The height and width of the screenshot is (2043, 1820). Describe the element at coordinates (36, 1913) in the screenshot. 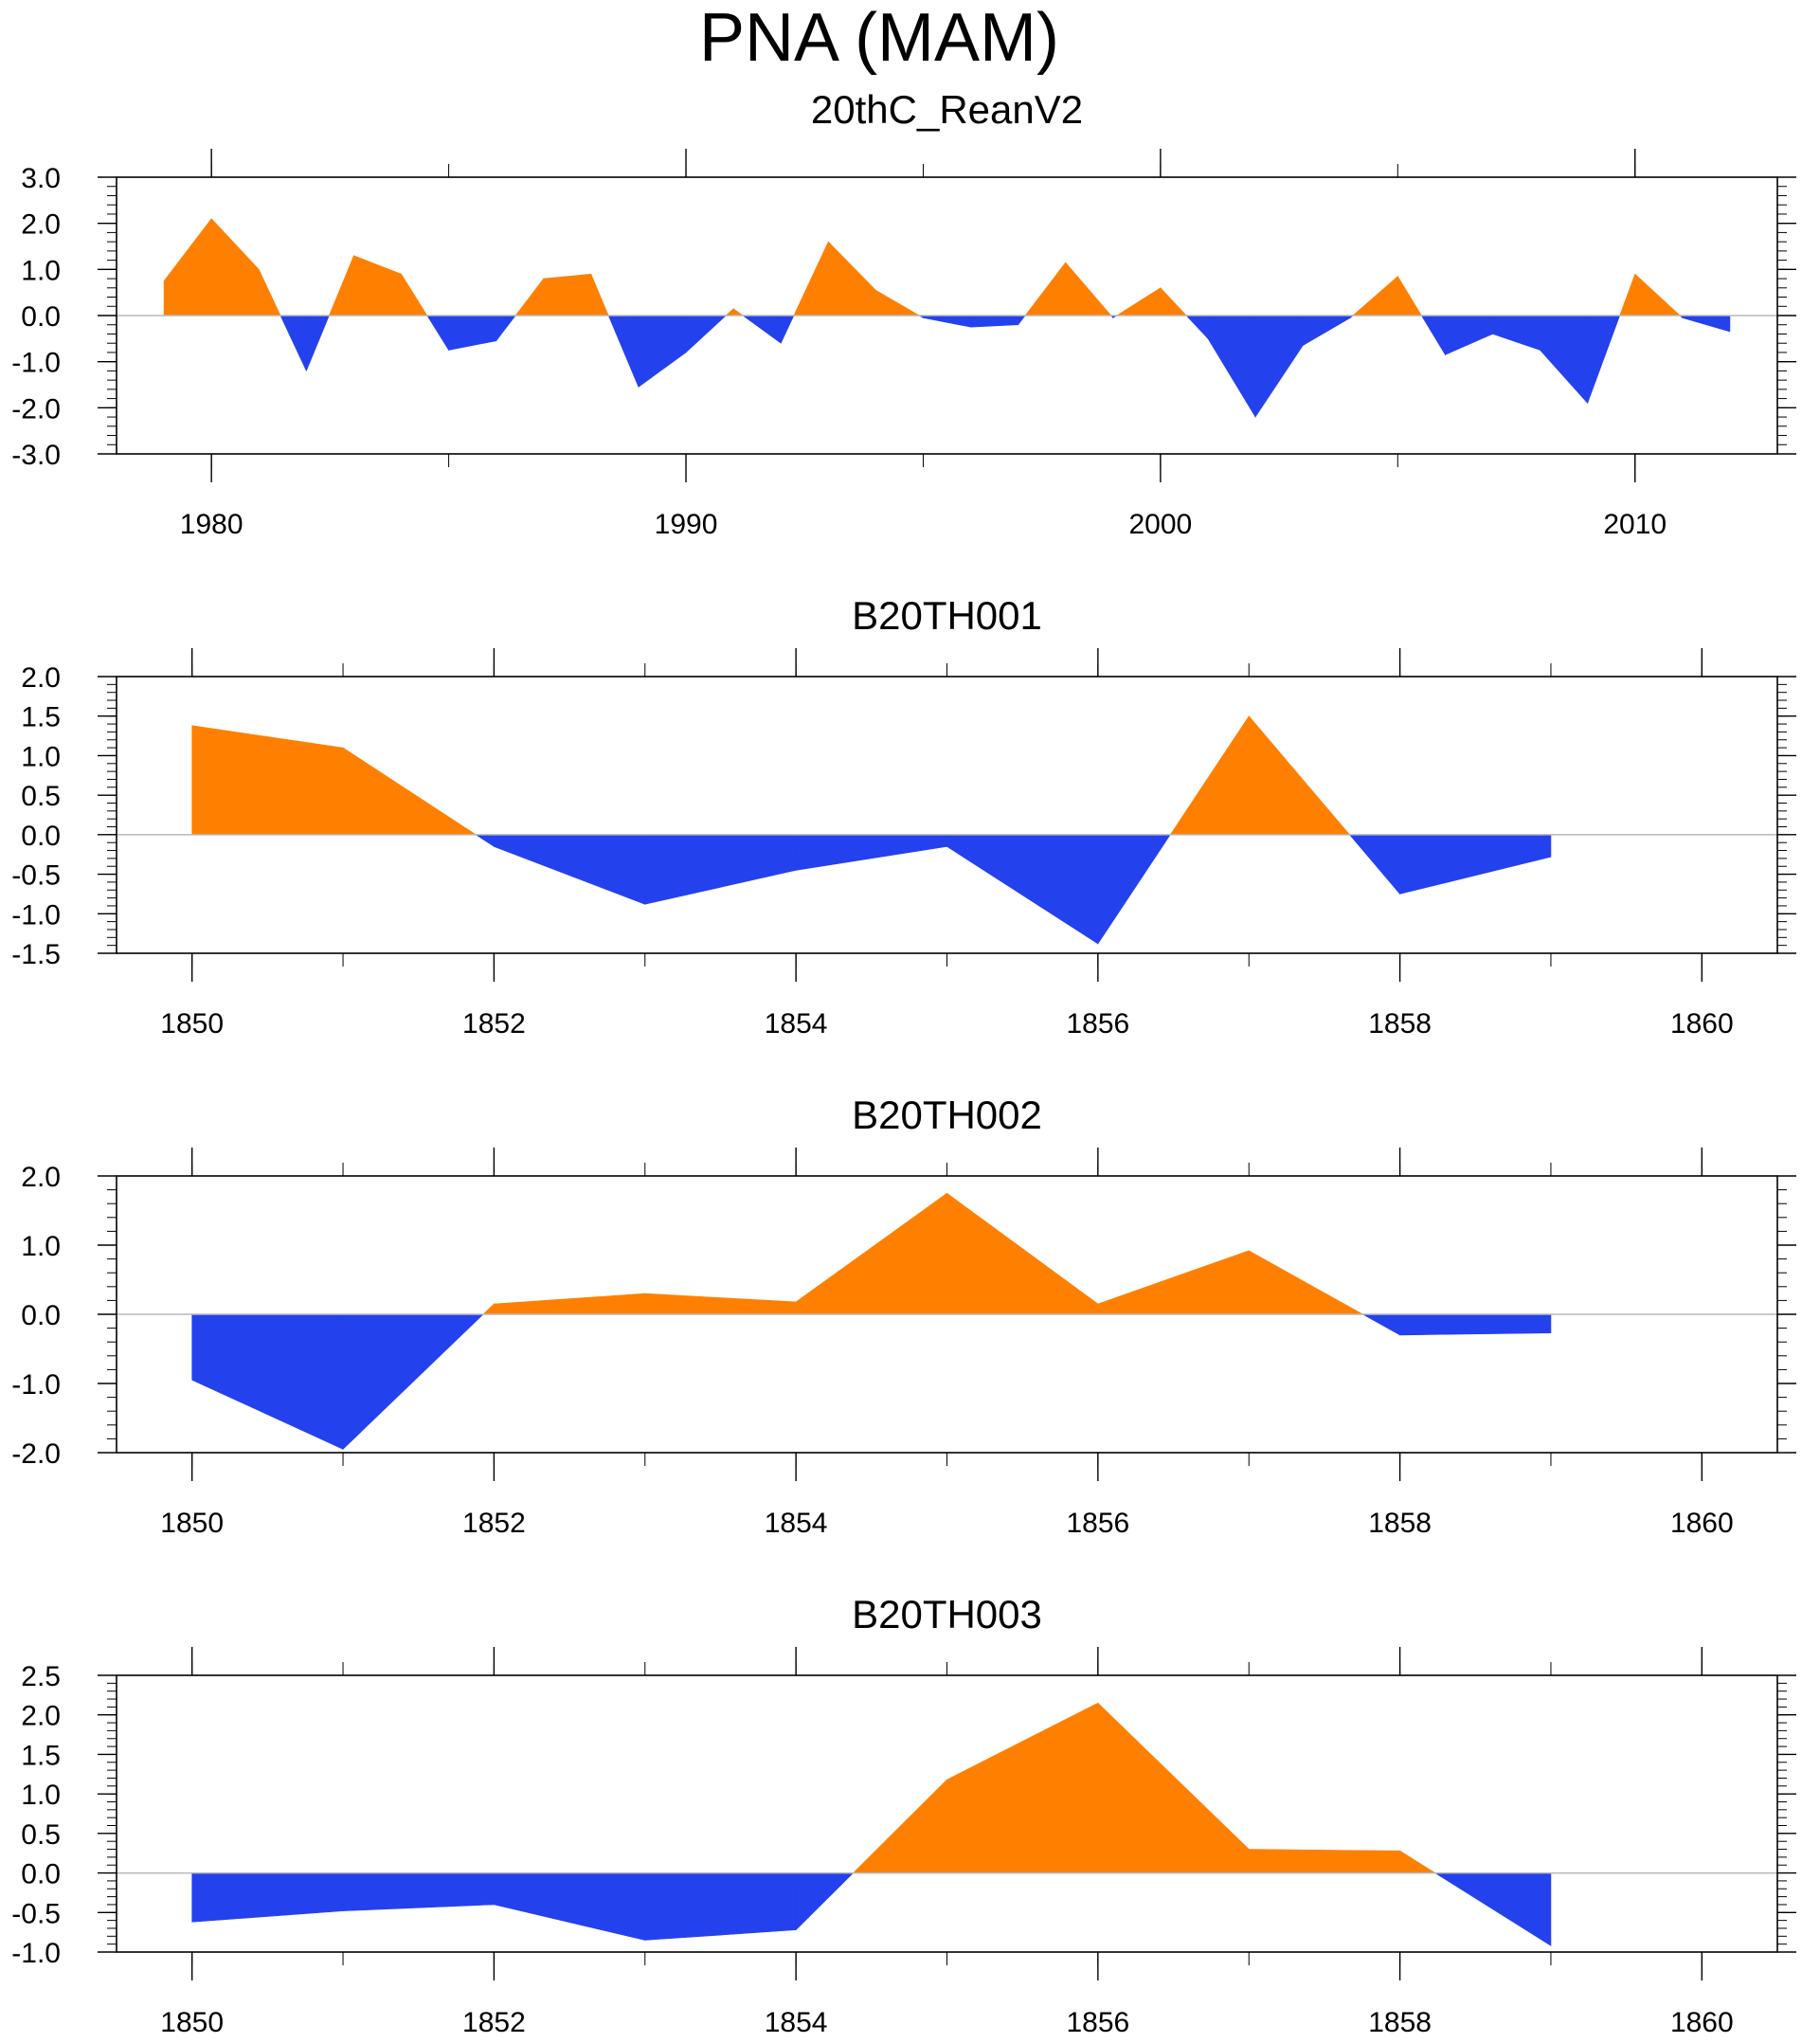

I see `y-tick-label: -0.5` at that location.